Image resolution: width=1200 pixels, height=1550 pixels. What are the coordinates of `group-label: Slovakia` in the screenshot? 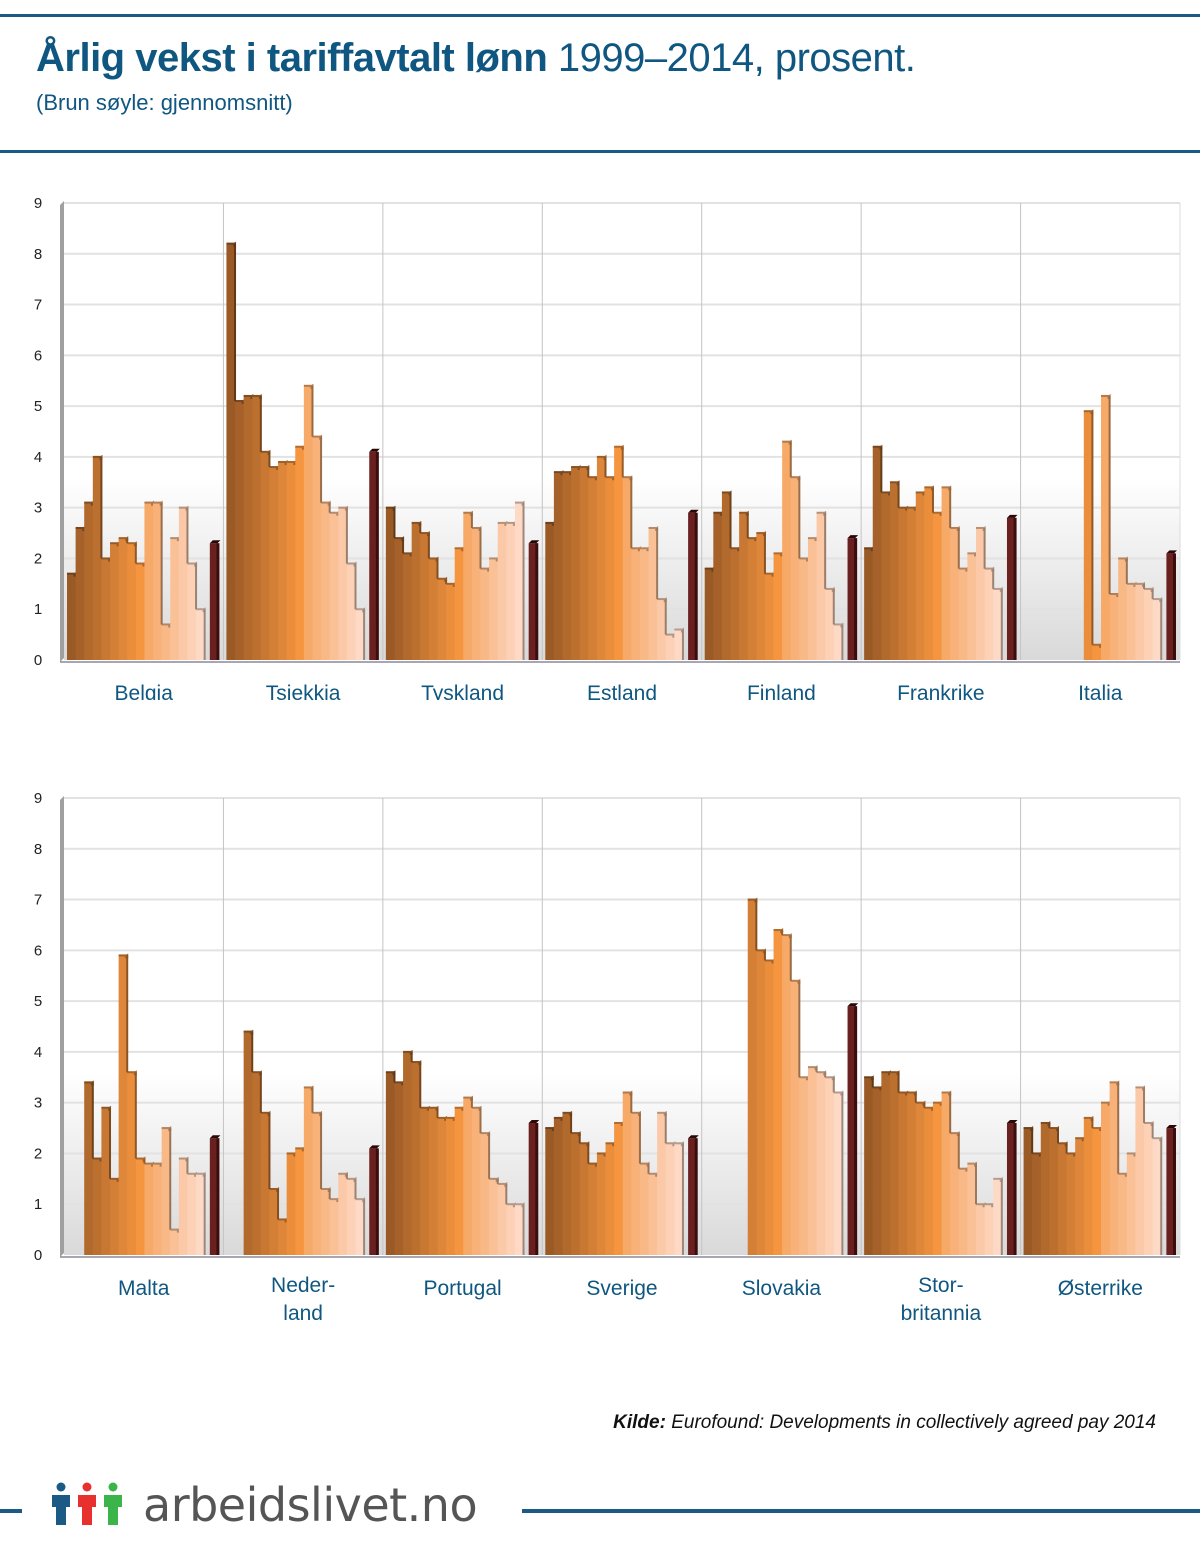 It's located at (782, 1288).